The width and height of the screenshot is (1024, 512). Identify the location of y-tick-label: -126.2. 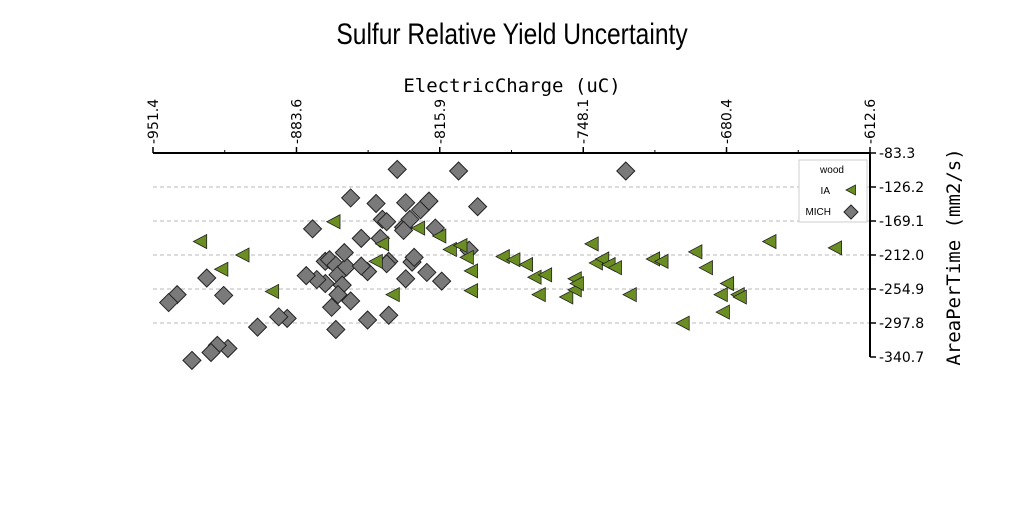
(901, 188).